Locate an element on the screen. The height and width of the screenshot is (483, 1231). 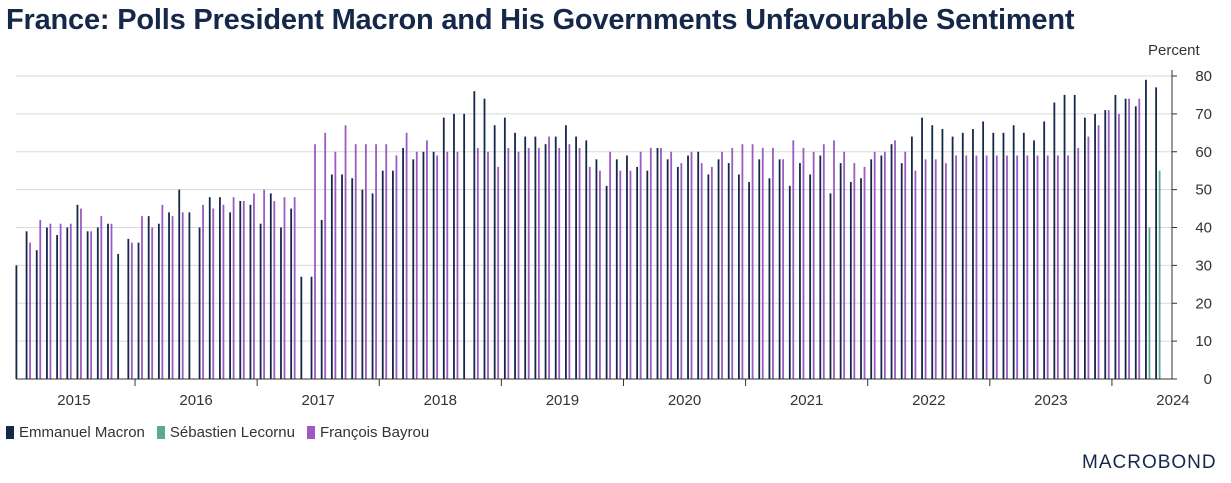
x-tick-label-2017: 2017 is located at coordinates (318, 400).